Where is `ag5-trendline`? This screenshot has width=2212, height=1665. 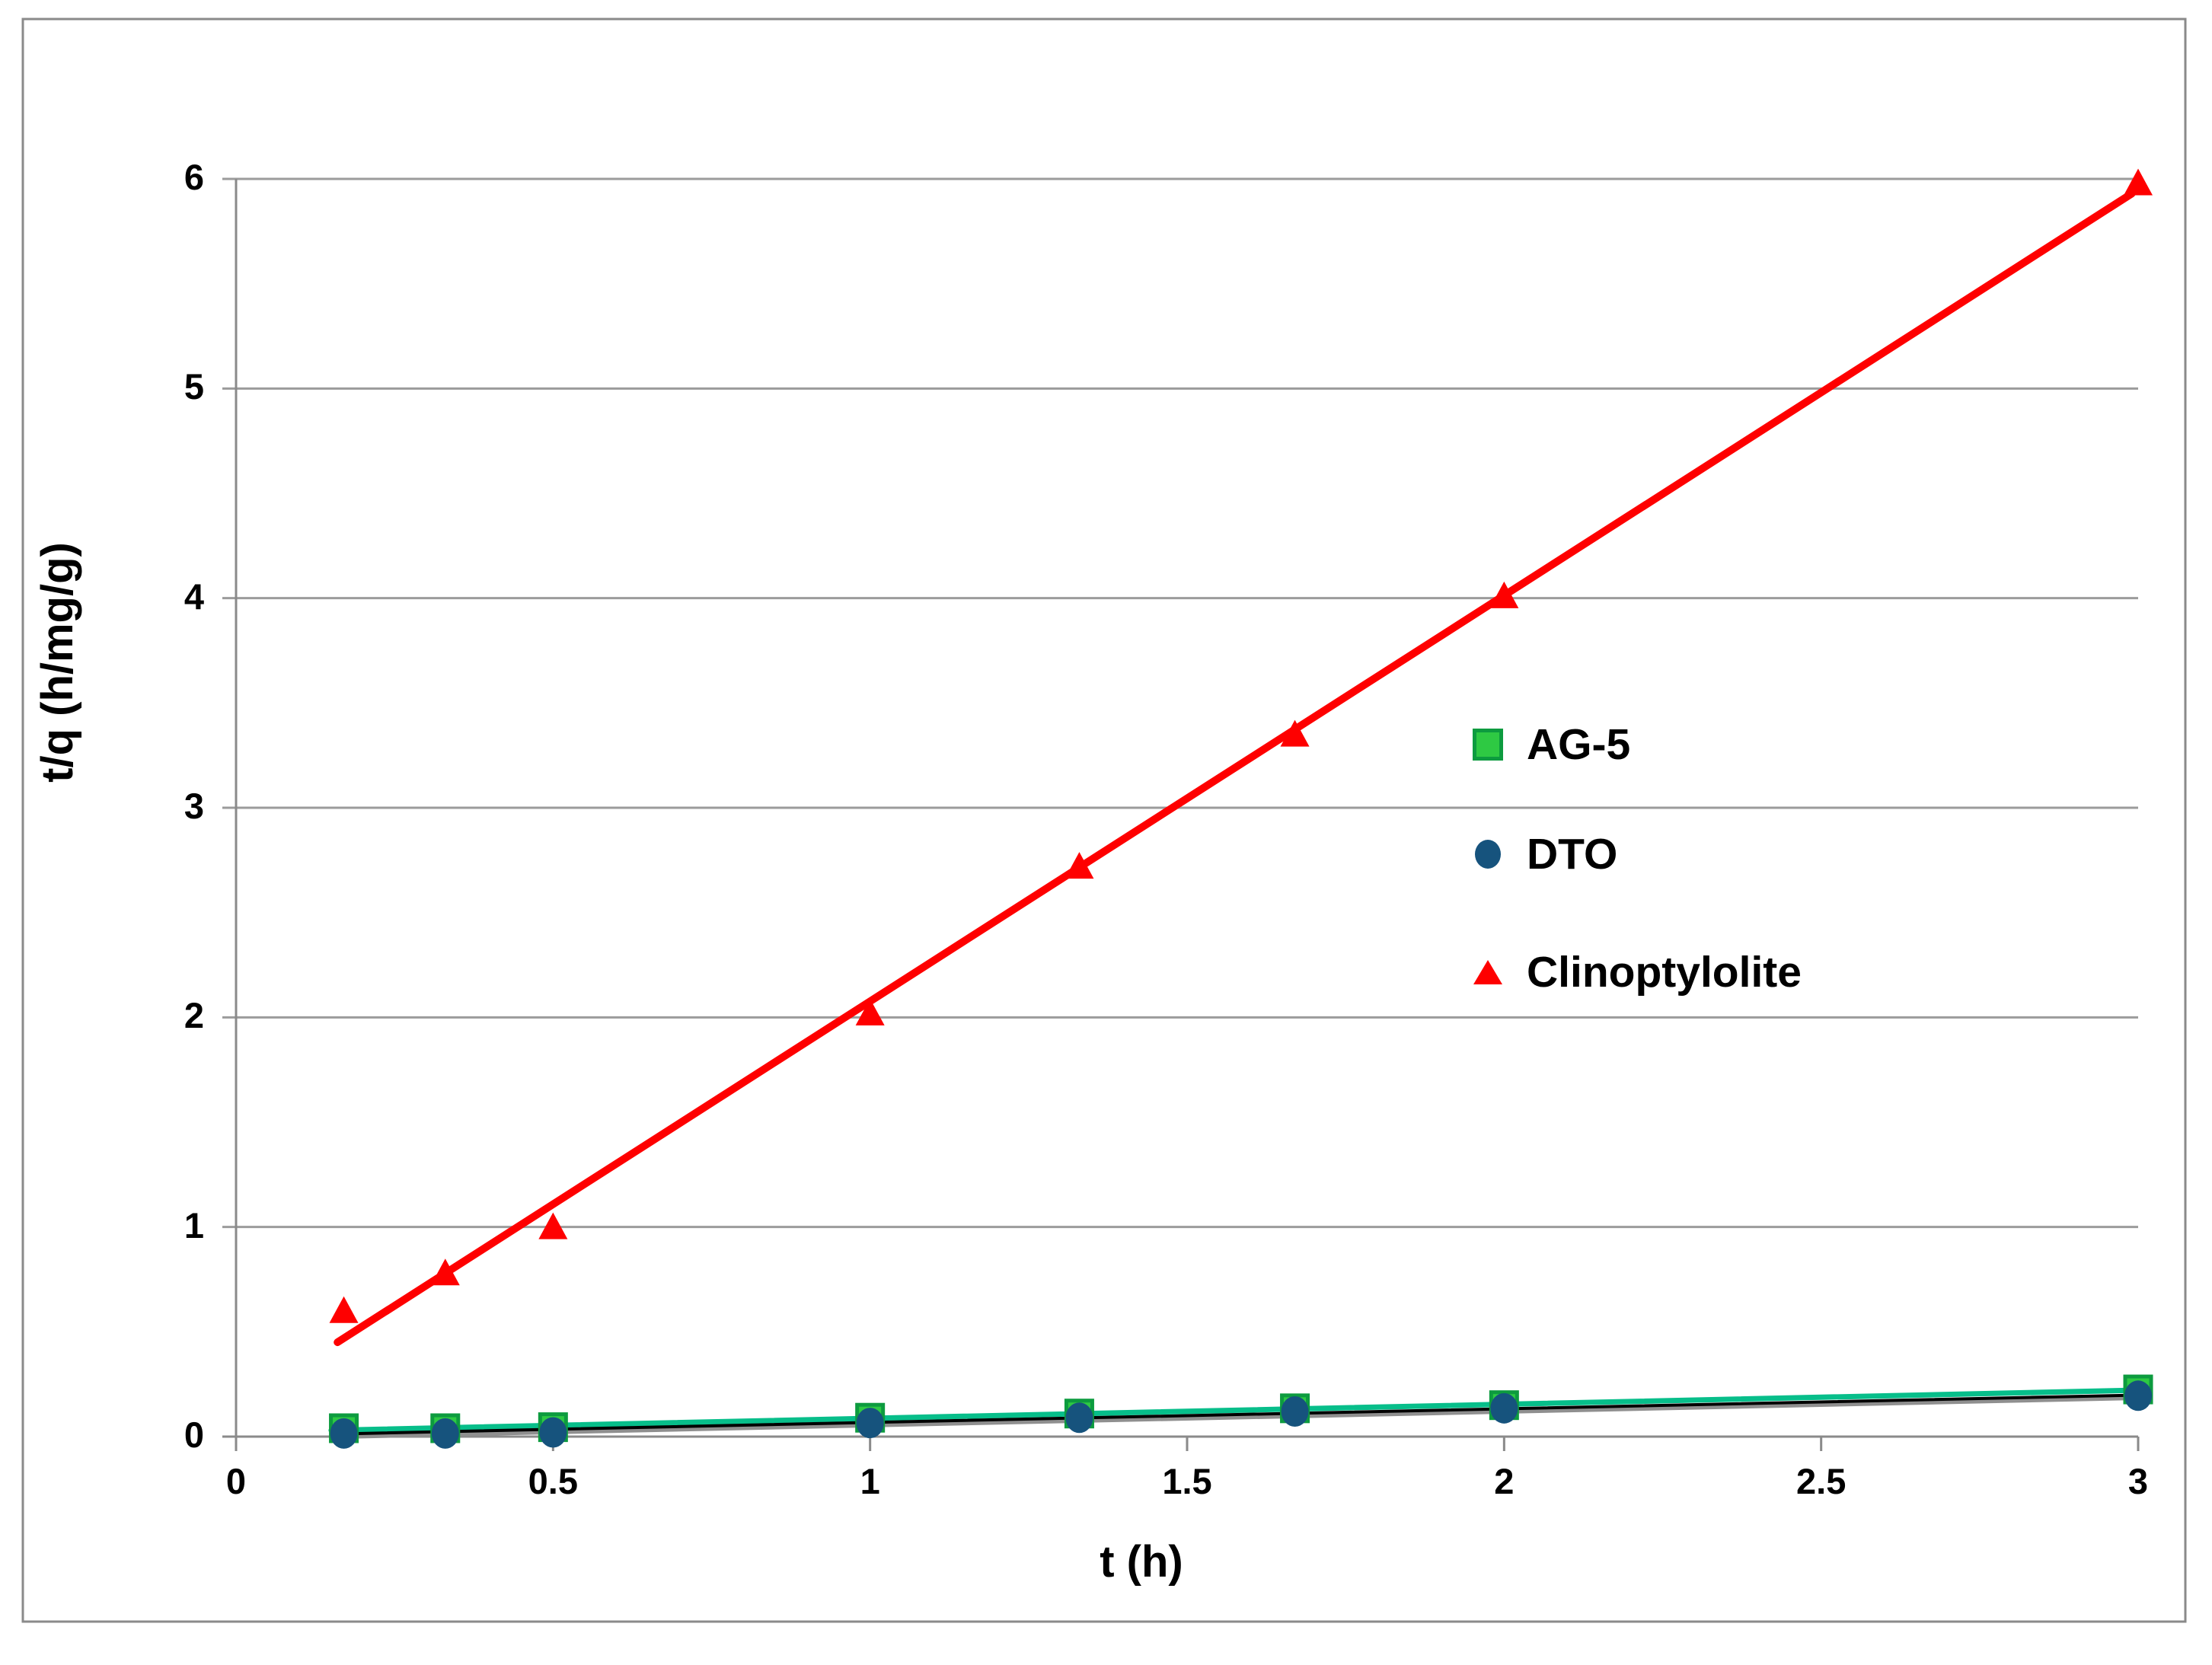 ag5-trendline is located at coordinates (1228, 1410).